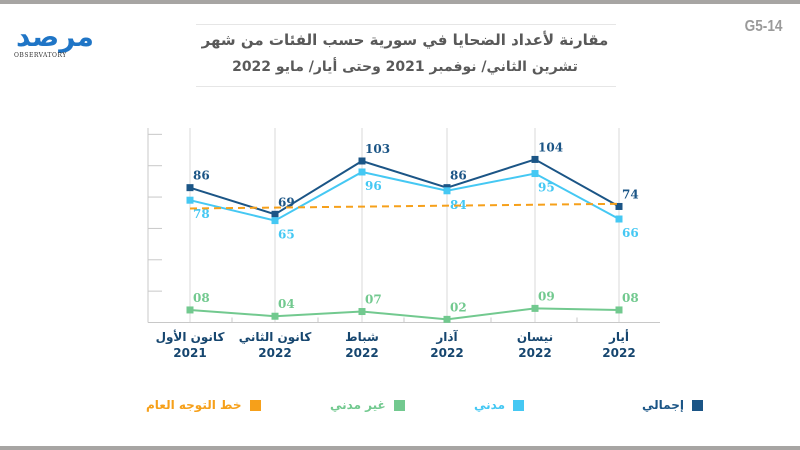 This screenshot has width=800, height=450. Describe the element at coordinates (546, 296) in the screenshot. I see `data-label-non_civilian: 09` at that location.